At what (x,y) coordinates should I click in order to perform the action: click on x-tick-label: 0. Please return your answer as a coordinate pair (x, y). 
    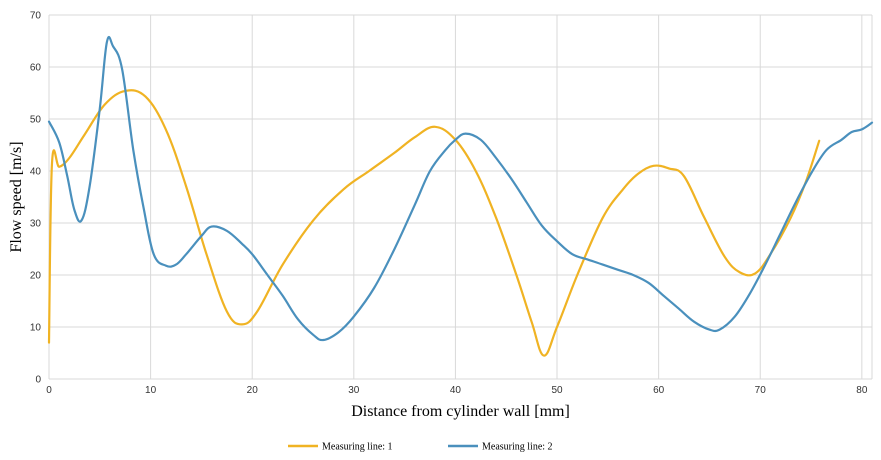
    Looking at the image, I should click on (49, 390).